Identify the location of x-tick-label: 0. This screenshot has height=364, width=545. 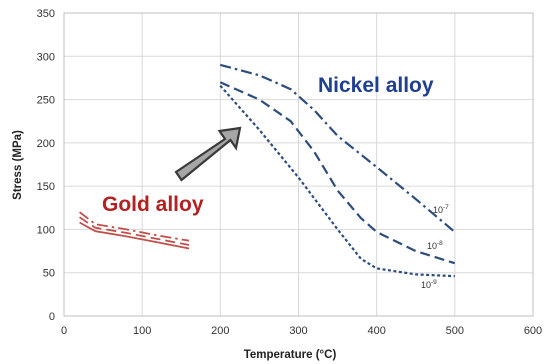
(64, 331).